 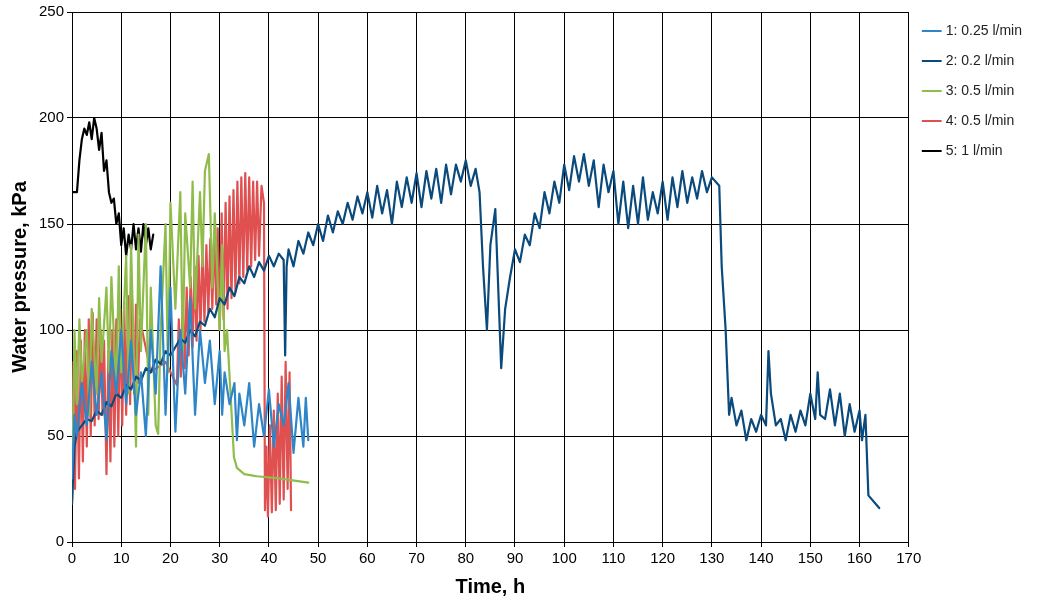 I want to click on x-axis-title: Time, h, so click(x=490, y=585).